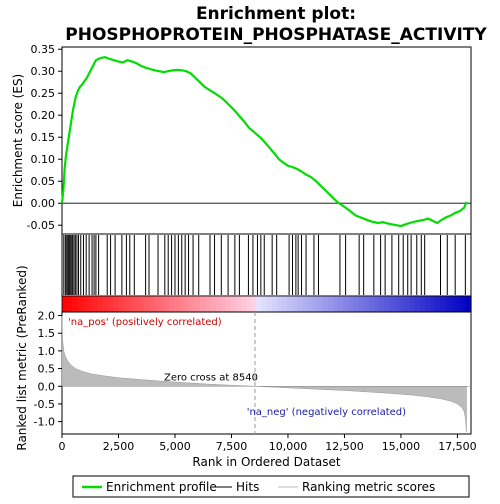 The width and height of the screenshot is (500, 504). I want to click on es-ytick-label: 0.15, so click(43, 137).